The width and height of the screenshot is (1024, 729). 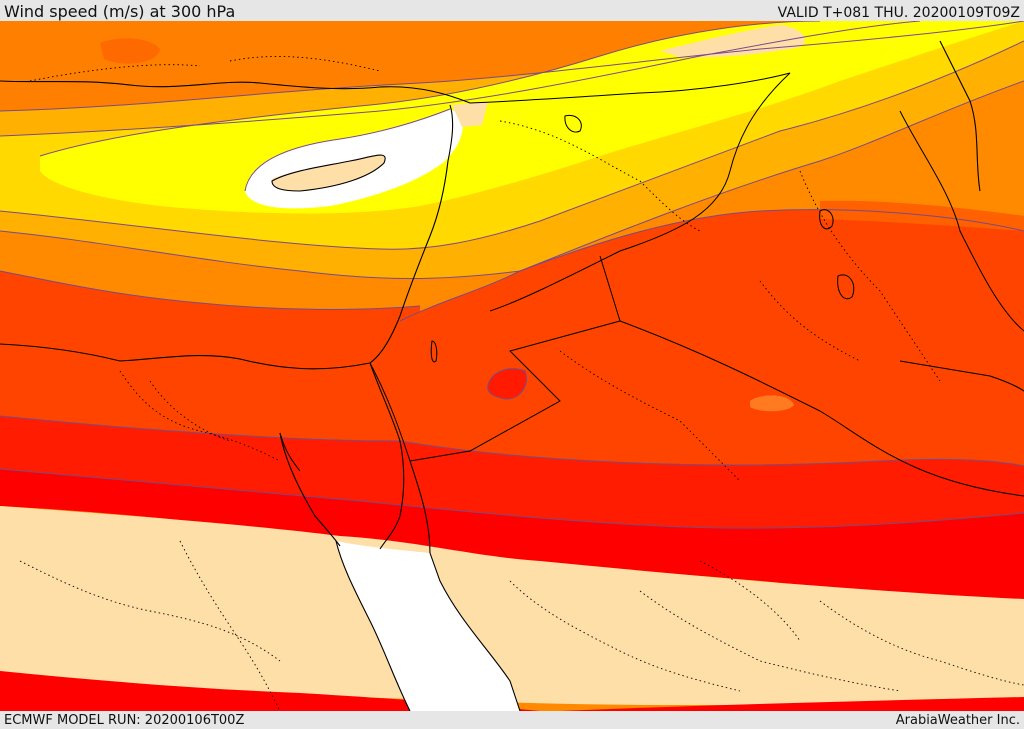 I want to click on coastline-red-sea-west, so click(x=373, y=625).